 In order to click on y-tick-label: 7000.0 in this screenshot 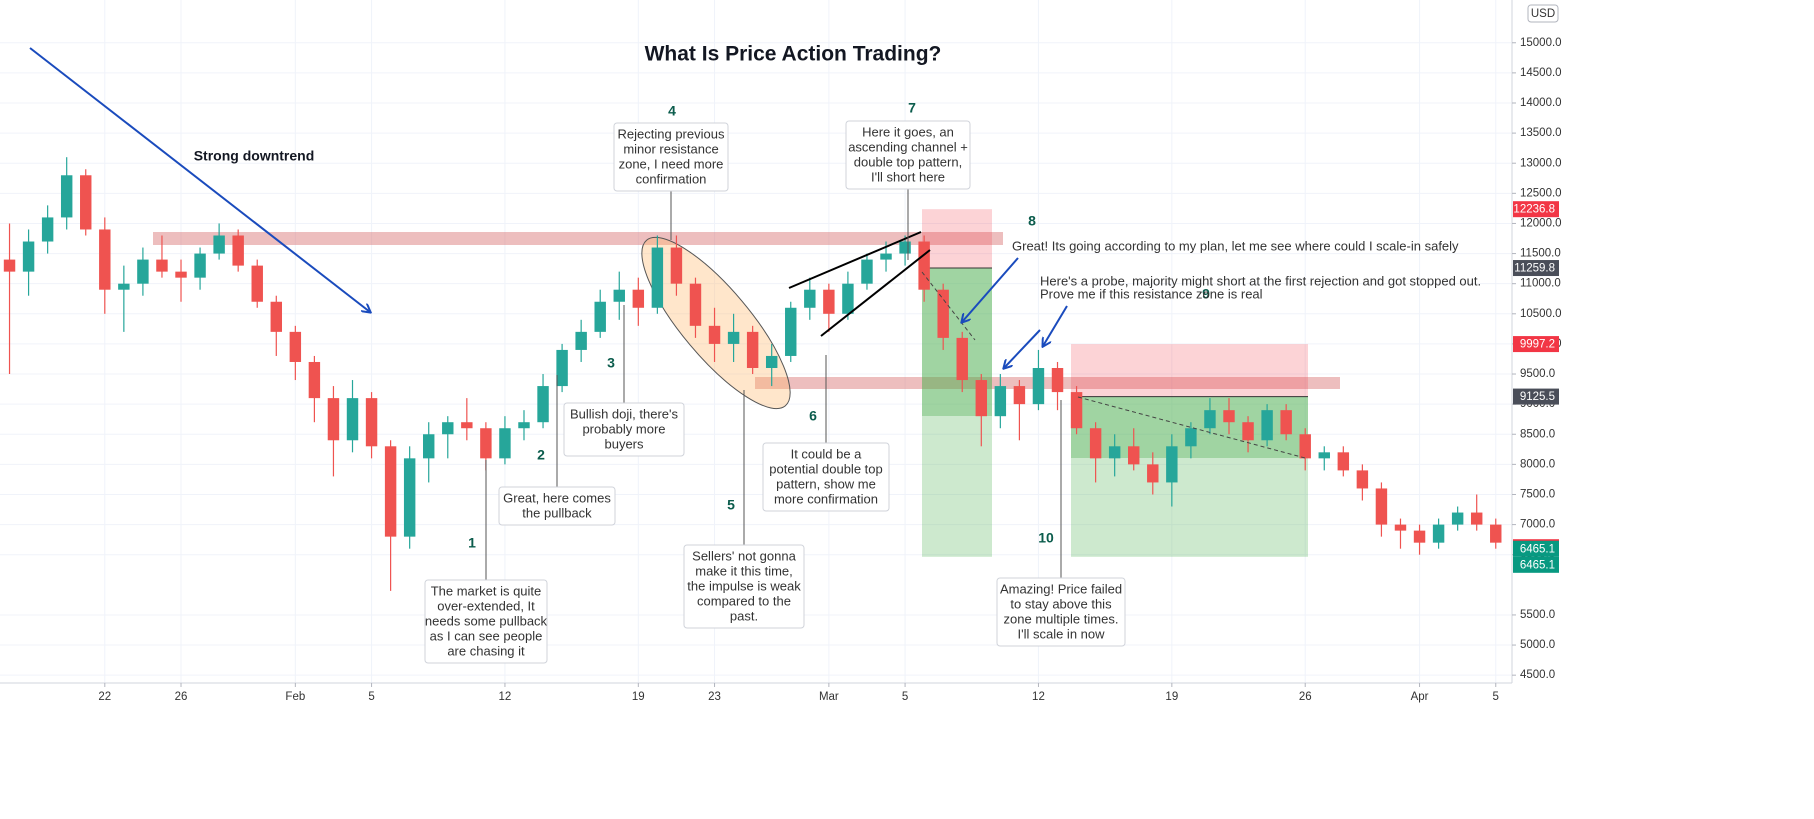, I will do `click(1537, 525)`.